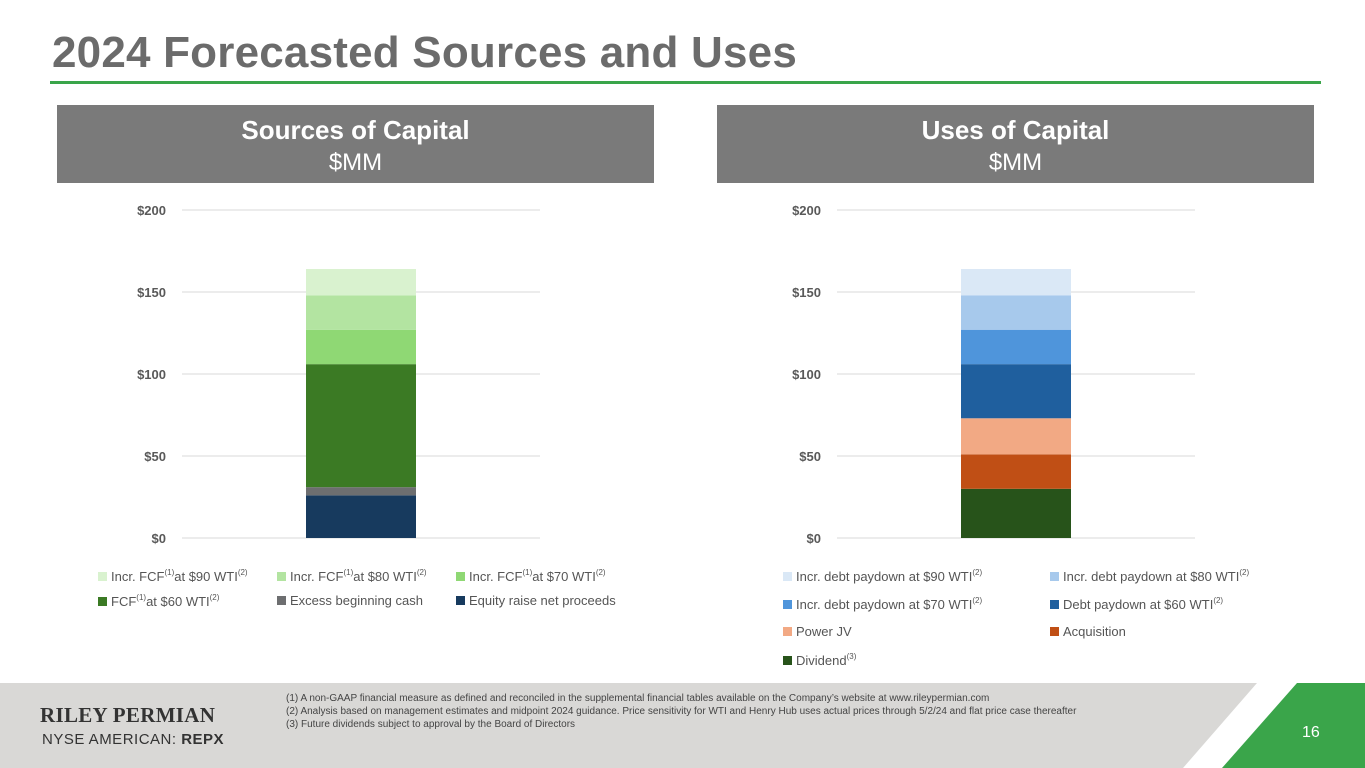  Describe the element at coordinates (1293, 725) in the screenshot. I see `corner-green-block` at that location.